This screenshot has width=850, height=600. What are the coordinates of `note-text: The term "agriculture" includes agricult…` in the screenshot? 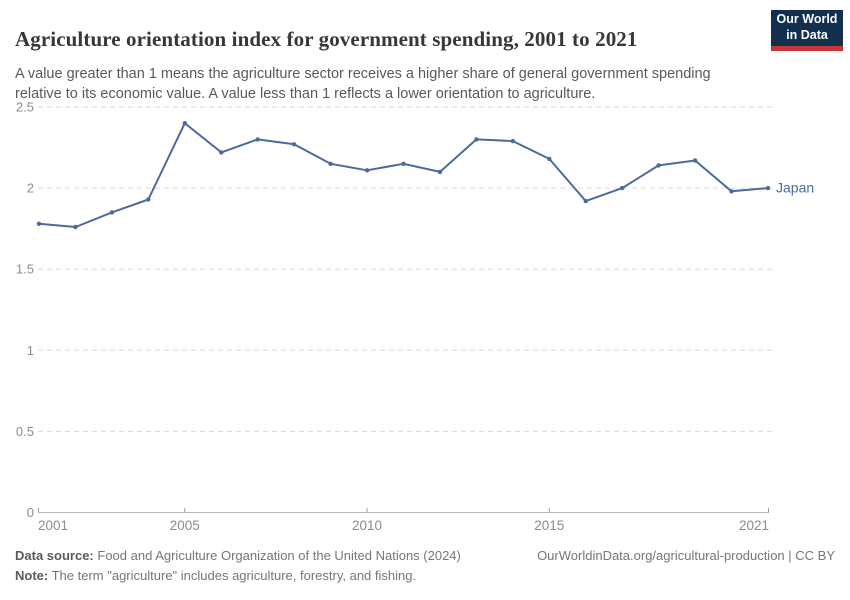 It's located at (234, 575).